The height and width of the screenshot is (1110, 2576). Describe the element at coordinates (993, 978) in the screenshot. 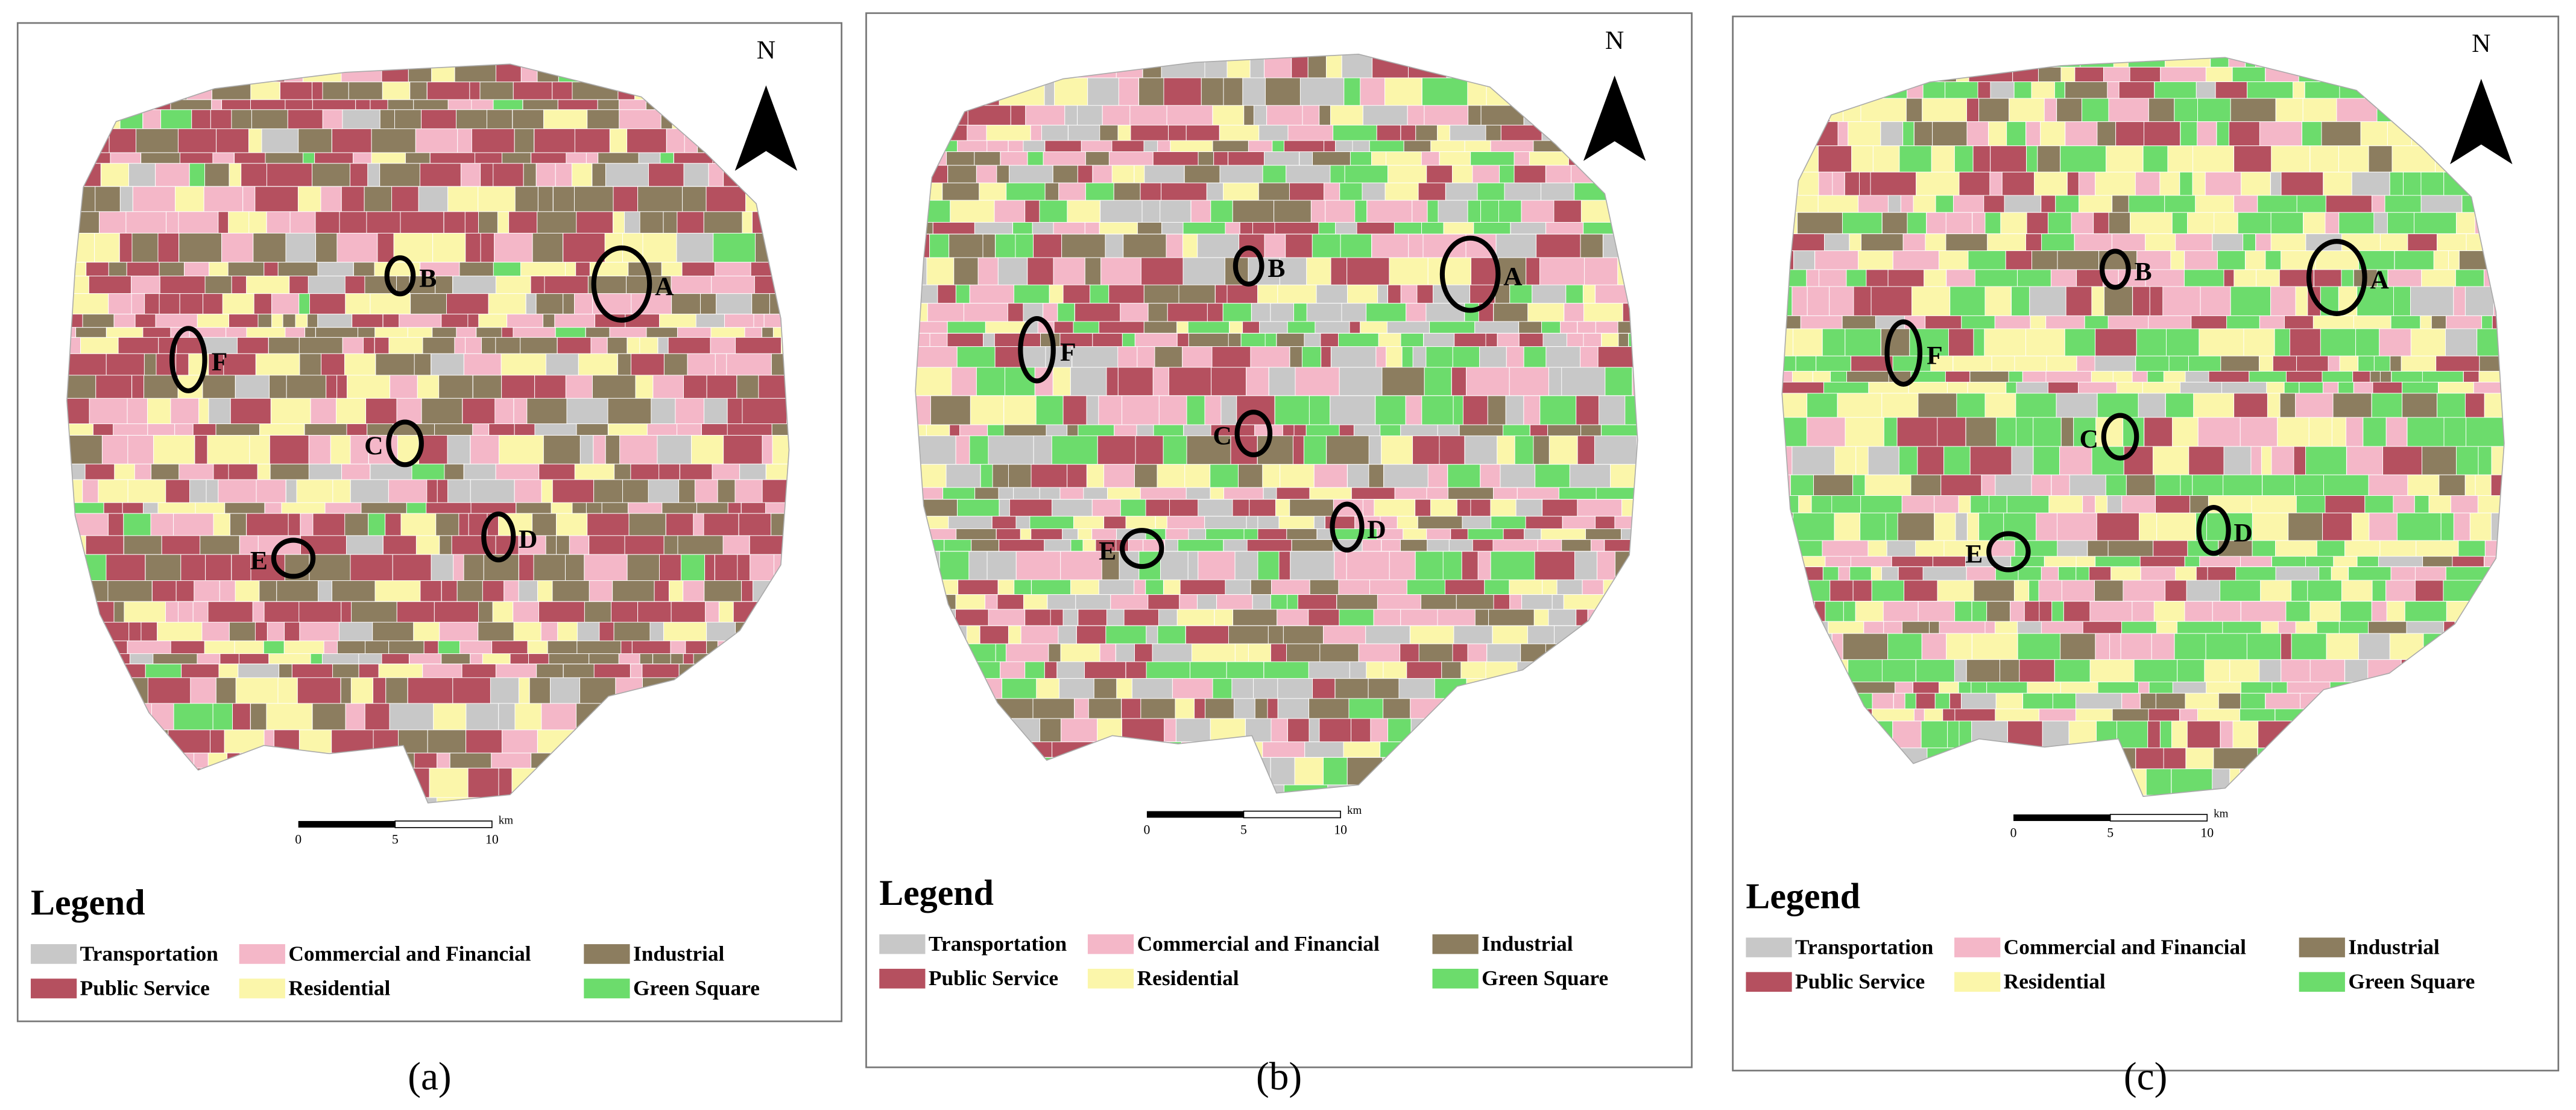

I see `legend-label: Public Service` at that location.